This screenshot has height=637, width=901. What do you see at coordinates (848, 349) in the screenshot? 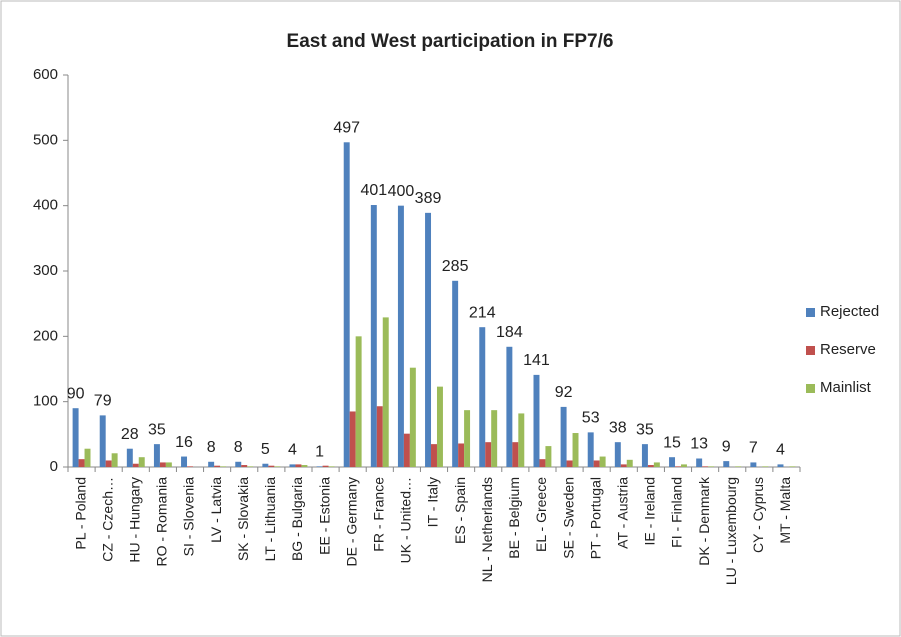
I see `legend-label: Reserve` at bounding box center [848, 349].